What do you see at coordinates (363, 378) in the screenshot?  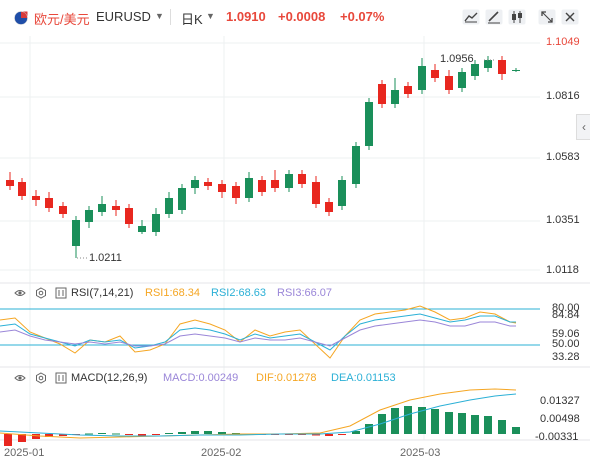 I see `dea-value: DEA:0.01153` at bounding box center [363, 378].